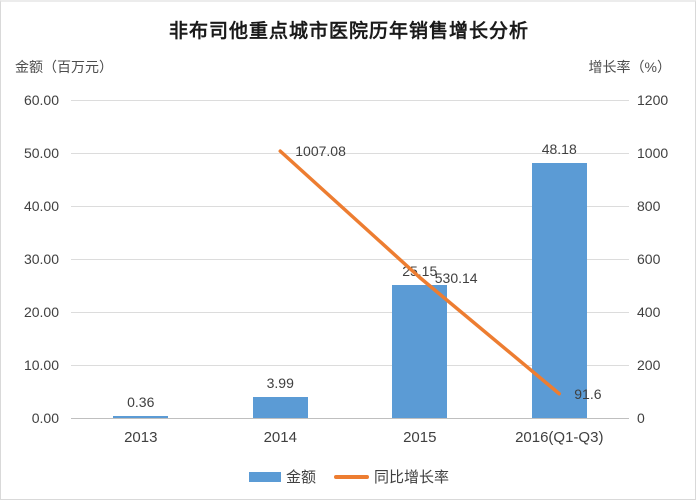  Describe the element at coordinates (282, 476) in the screenshot. I see `legend-item-amount: 金额` at that location.